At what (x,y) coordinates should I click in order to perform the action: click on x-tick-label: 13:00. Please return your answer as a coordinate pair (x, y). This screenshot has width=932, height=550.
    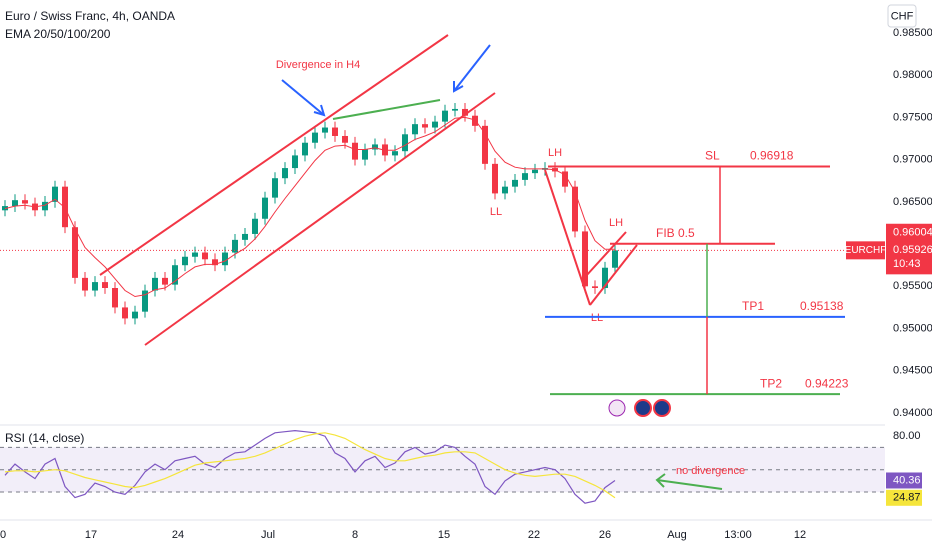
    Looking at the image, I should click on (738, 535).